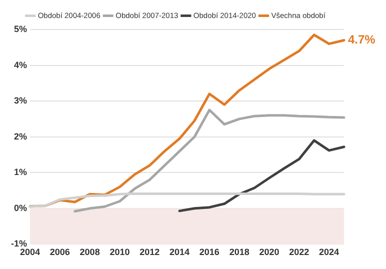 The height and width of the screenshot is (269, 386). What do you see at coordinates (209, 252) in the screenshot?
I see `x-tick-label: 2016` at bounding box center [209, 252].